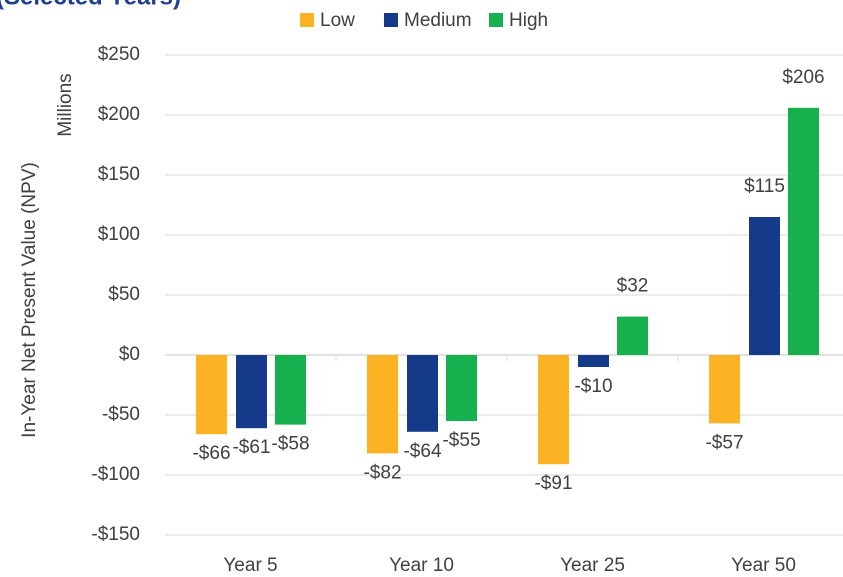 This screenshot has height=577, width=843. What do you see at coordinates (115, 474) in the screenshot?
I see `y-tick-label: -$100` at bounding box center [115, 474].